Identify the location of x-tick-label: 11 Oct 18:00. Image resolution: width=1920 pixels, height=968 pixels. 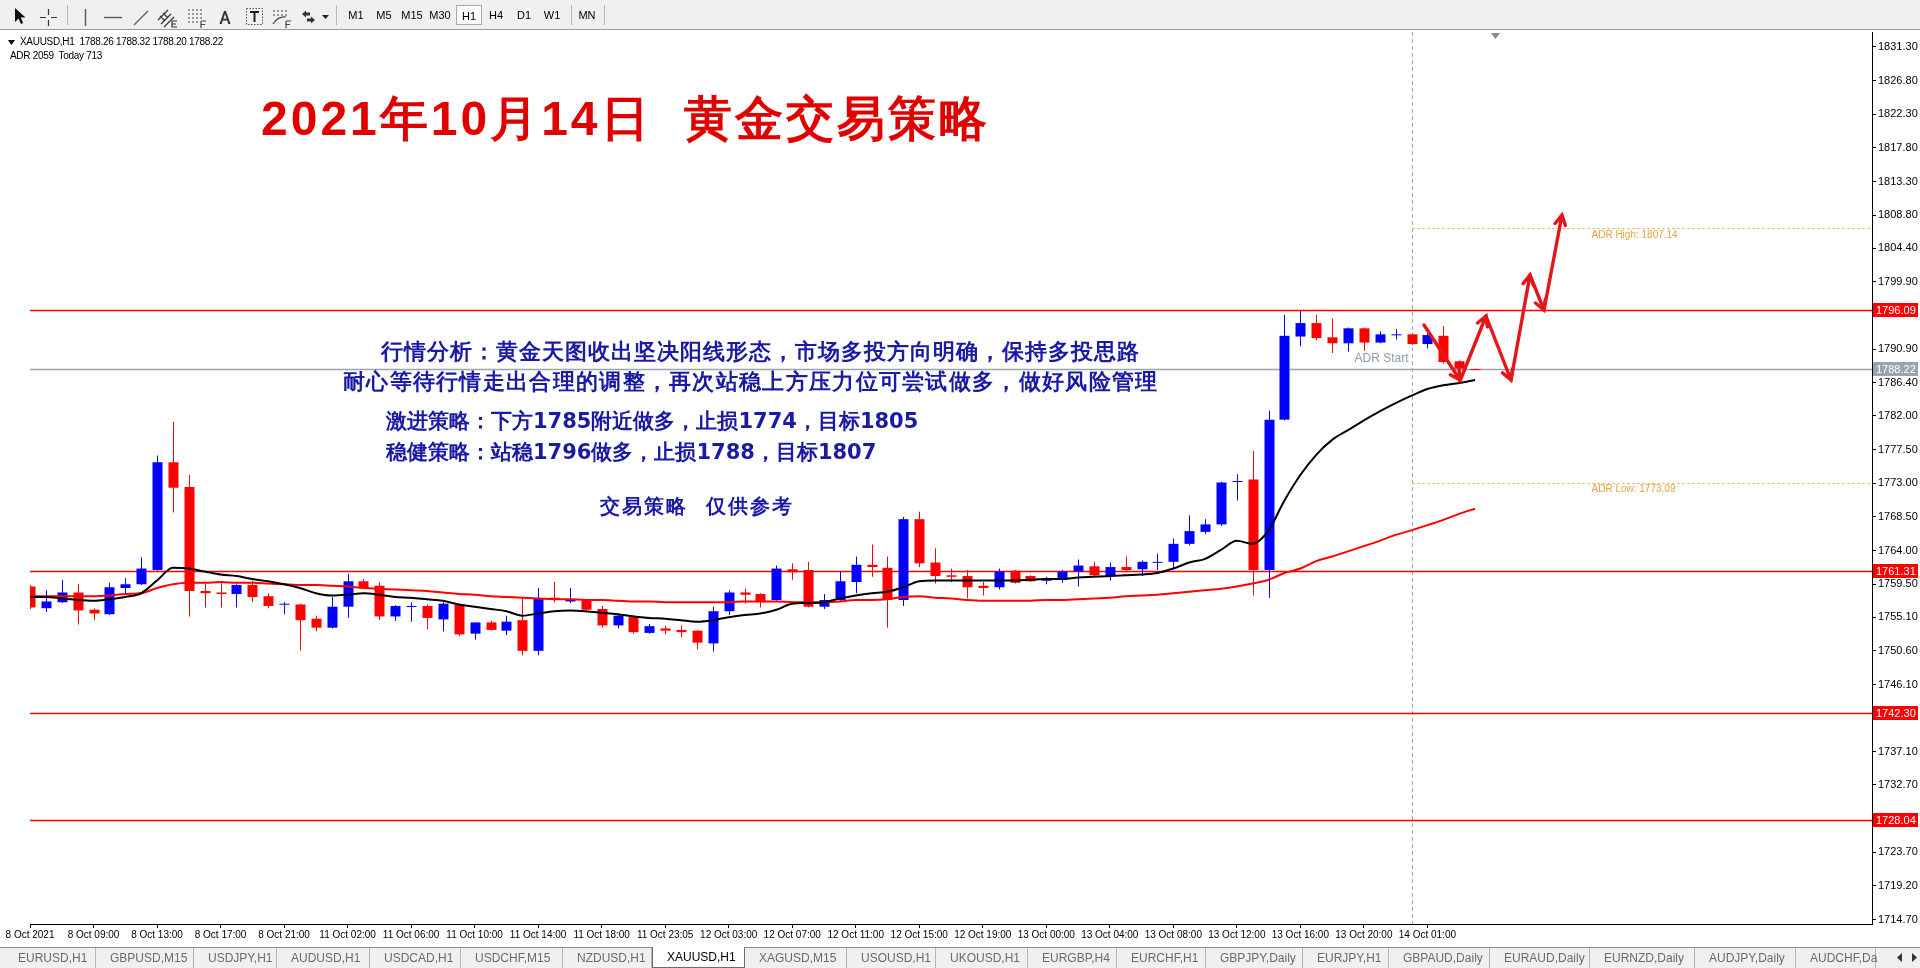
(602, 934).